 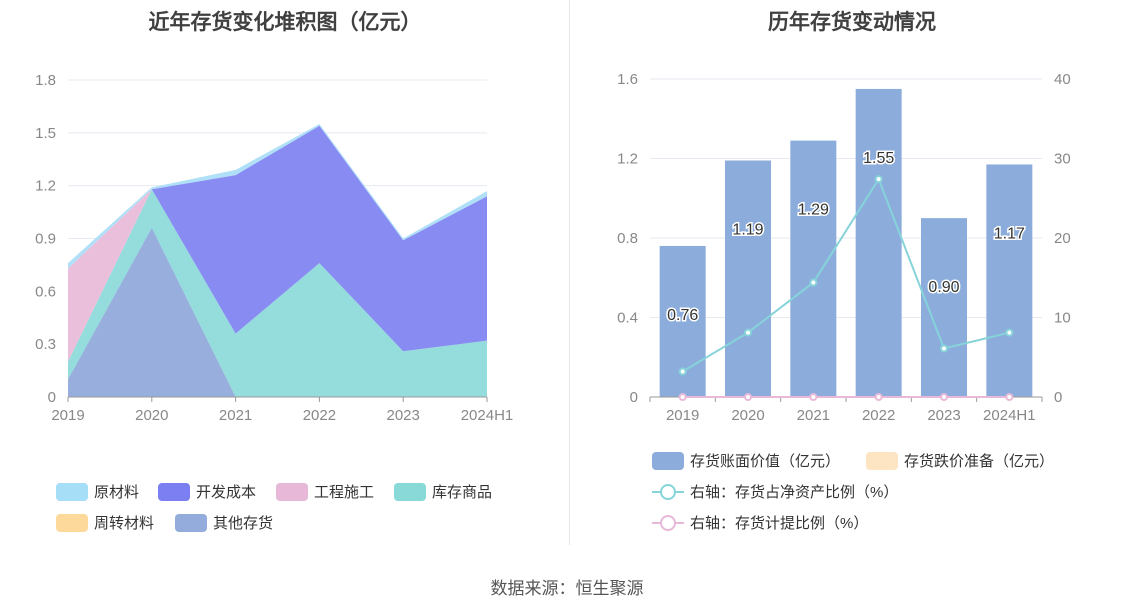 I want to click on legend-item: 右轴：存货占净资产比例（%）, so click(x=775, y=491).